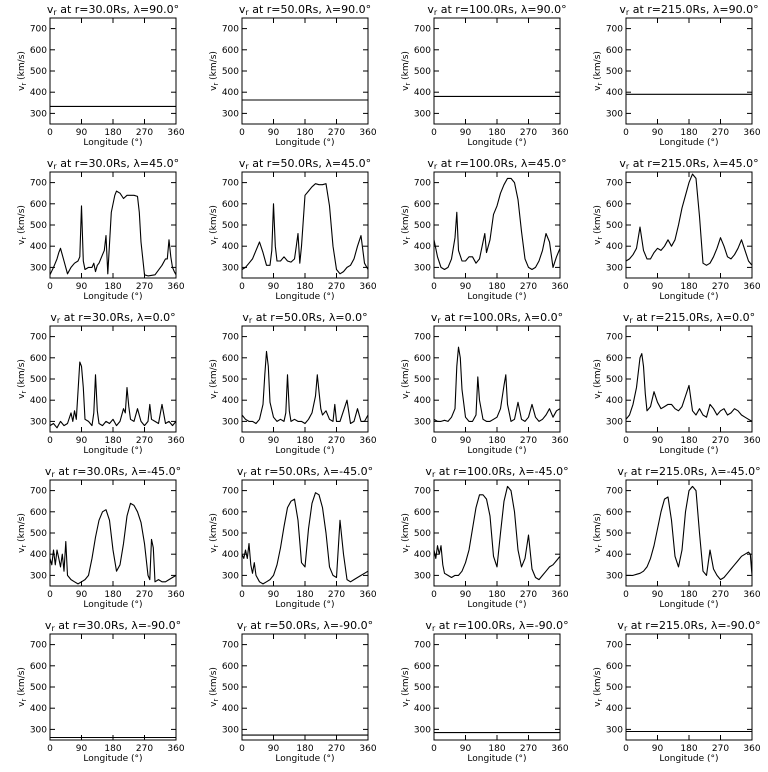 This screenshot has width=768, height=772. Describe the element at coordinates (305, 472) in the screenshot. I see `panel-title: vr at r=50.0Rs, λ=-45.0°` at that location.